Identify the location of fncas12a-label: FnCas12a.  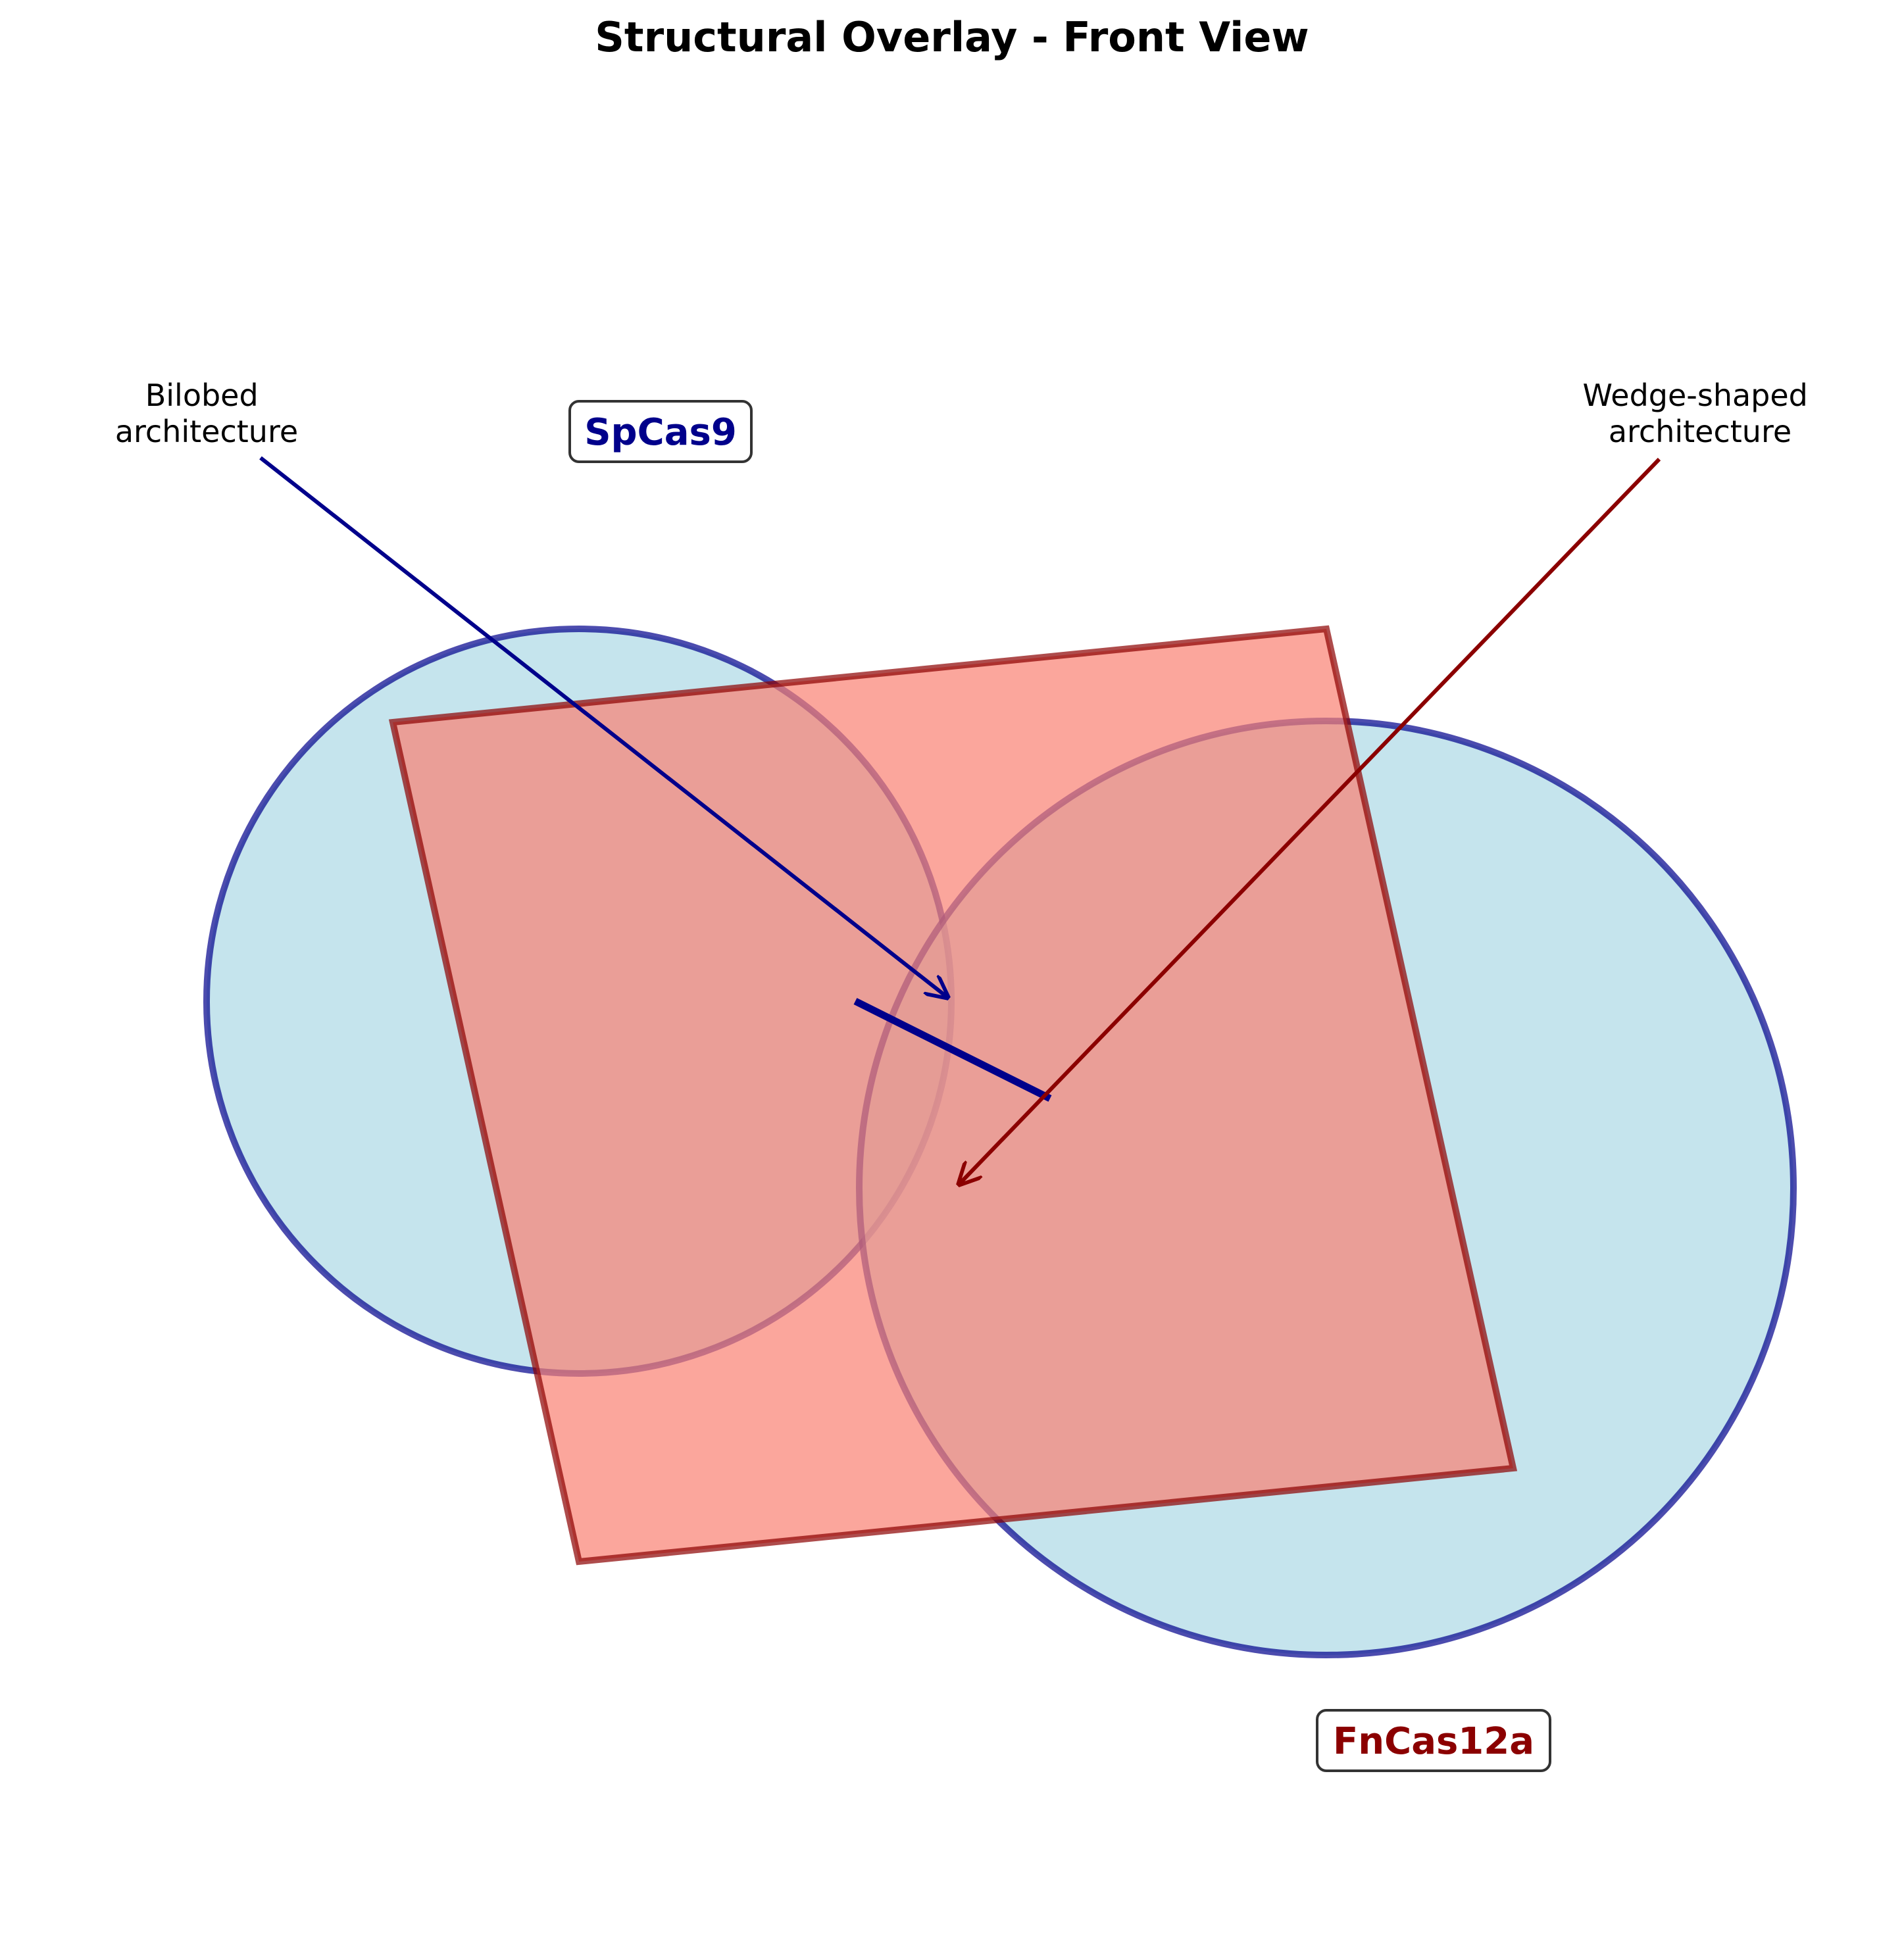
(1433, 1740).